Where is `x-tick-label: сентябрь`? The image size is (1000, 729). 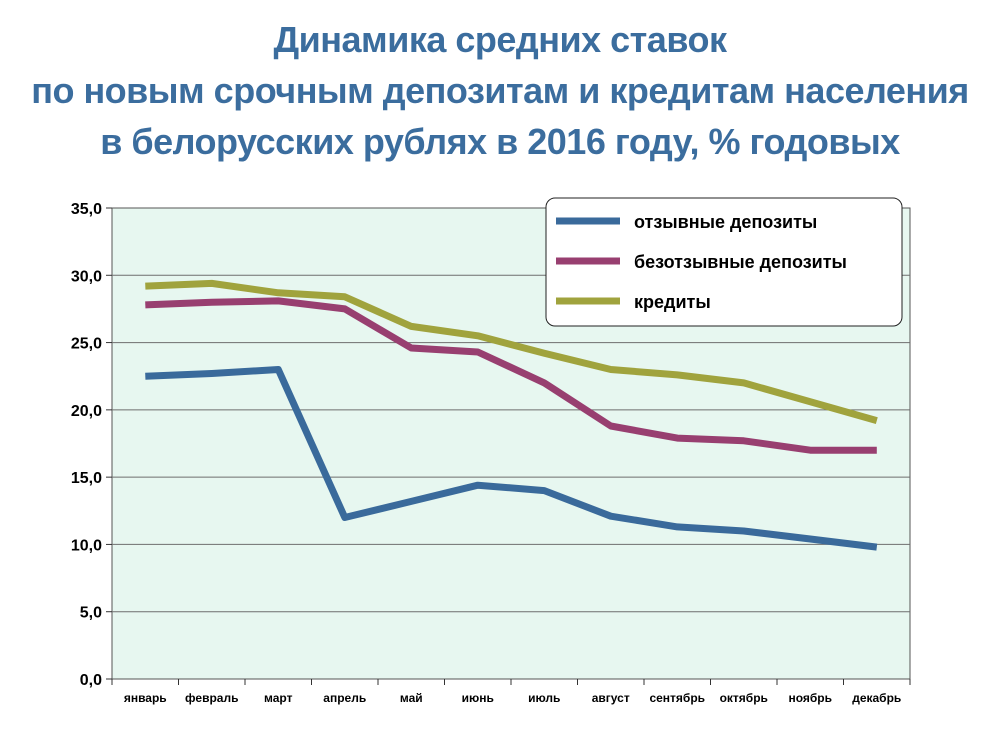
x-tick-label: сентябрь is located at coordinates (677, 698).